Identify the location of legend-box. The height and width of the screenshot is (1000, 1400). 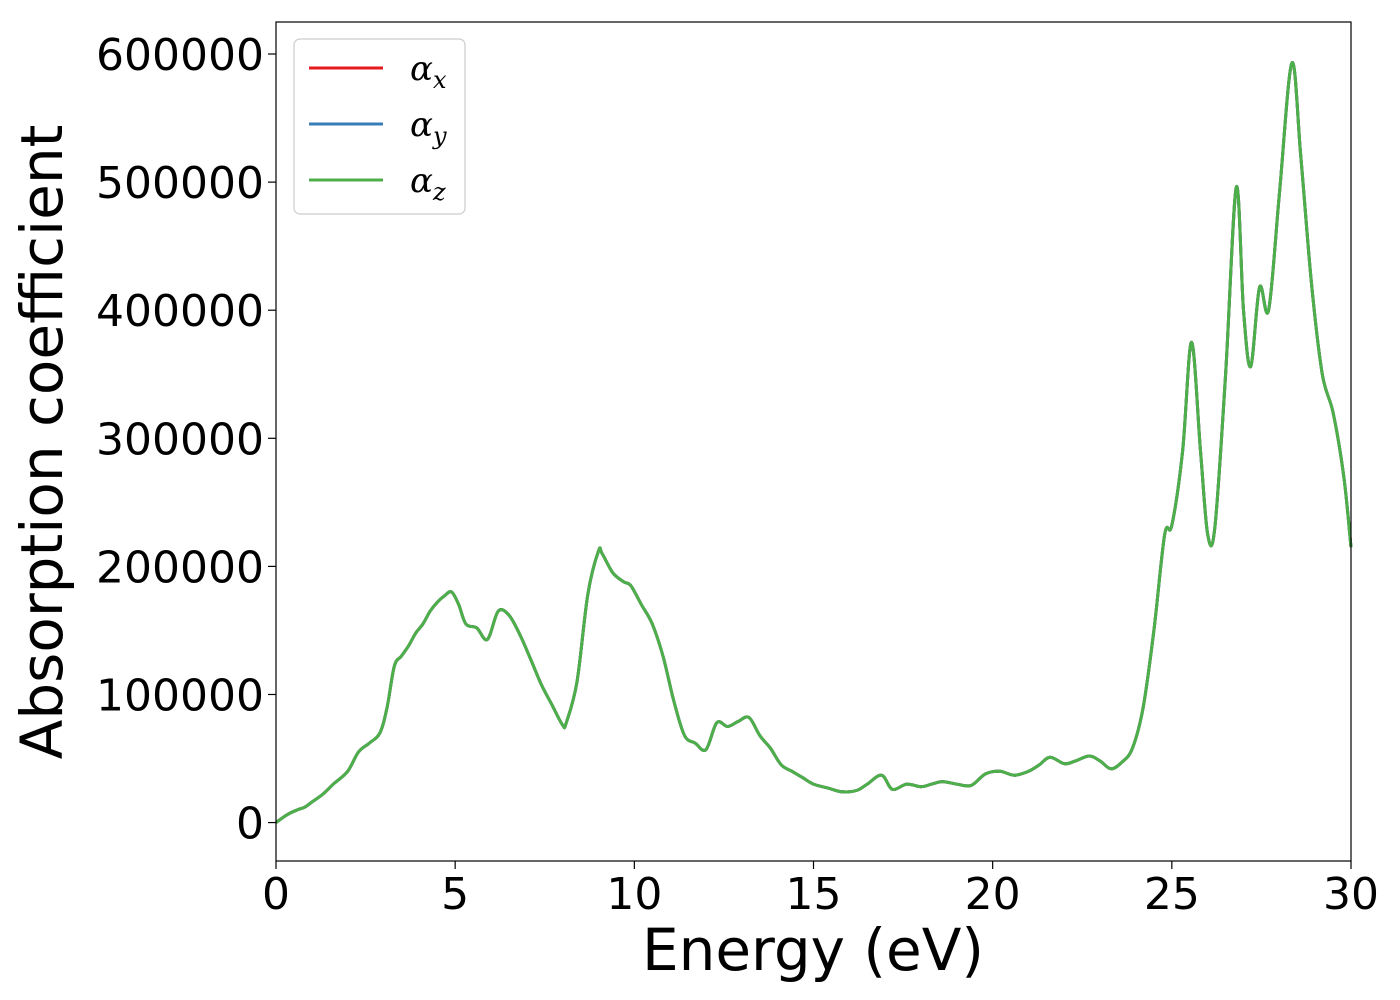
(379, 126).